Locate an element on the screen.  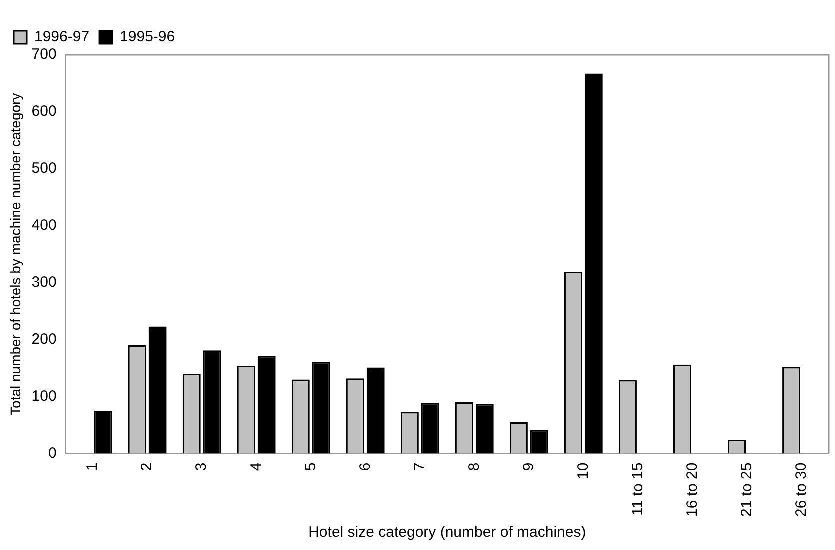
y-tick-label: 100 is located at coordinates (44, 396).